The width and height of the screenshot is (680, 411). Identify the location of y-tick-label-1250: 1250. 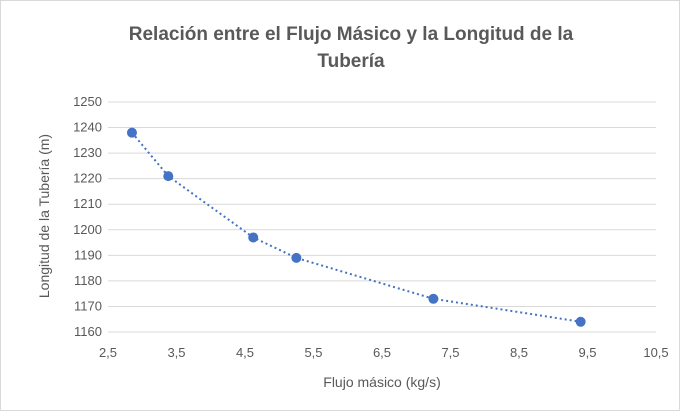
(87, 101).